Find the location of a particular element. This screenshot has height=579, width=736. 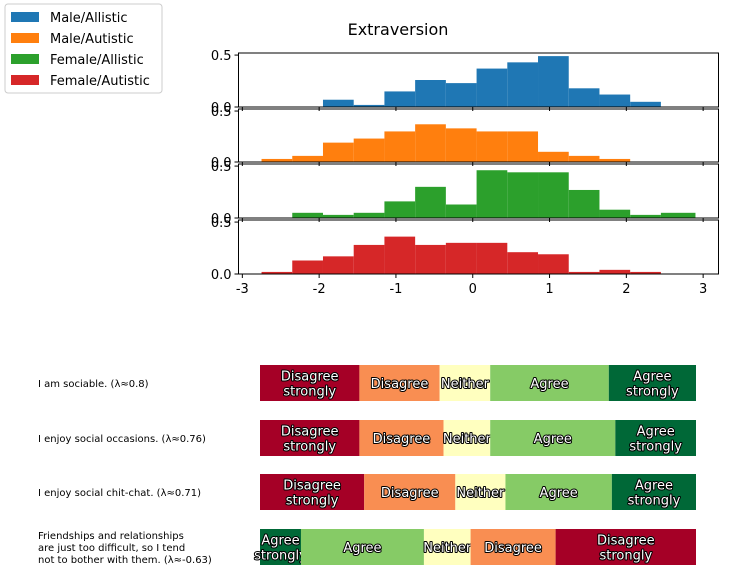

panel-female-autistic: 0.0 0.5 is located at coordinates (465, 249).